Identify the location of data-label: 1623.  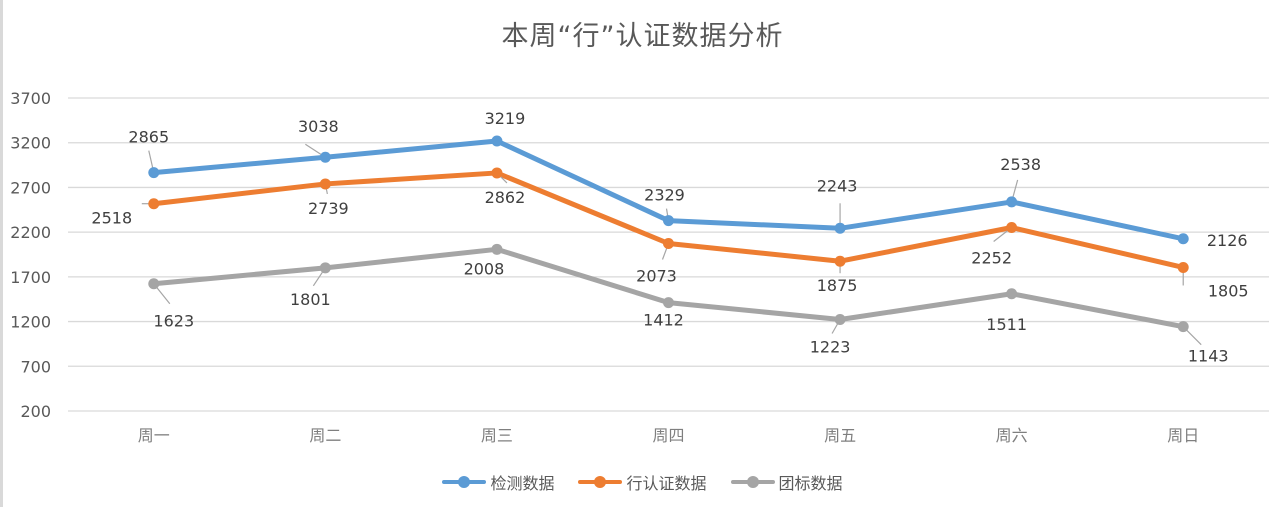
(173, 321).